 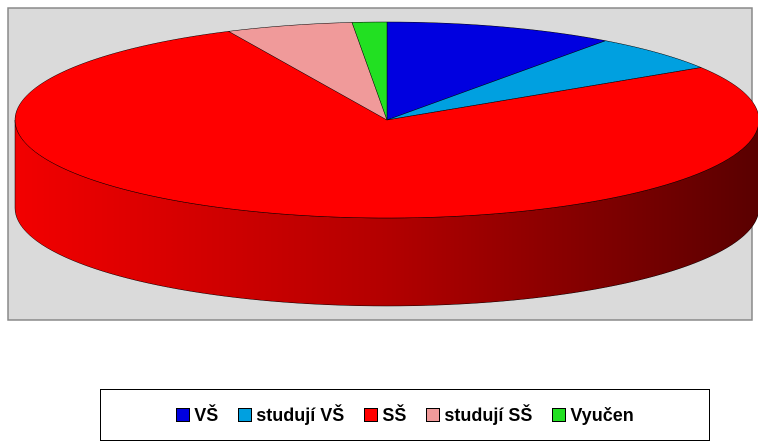 What do you see at coordinates (488, 414) in the screenshot?
I see `legend-label: studují SŠ` at bounding box center [488, 414].